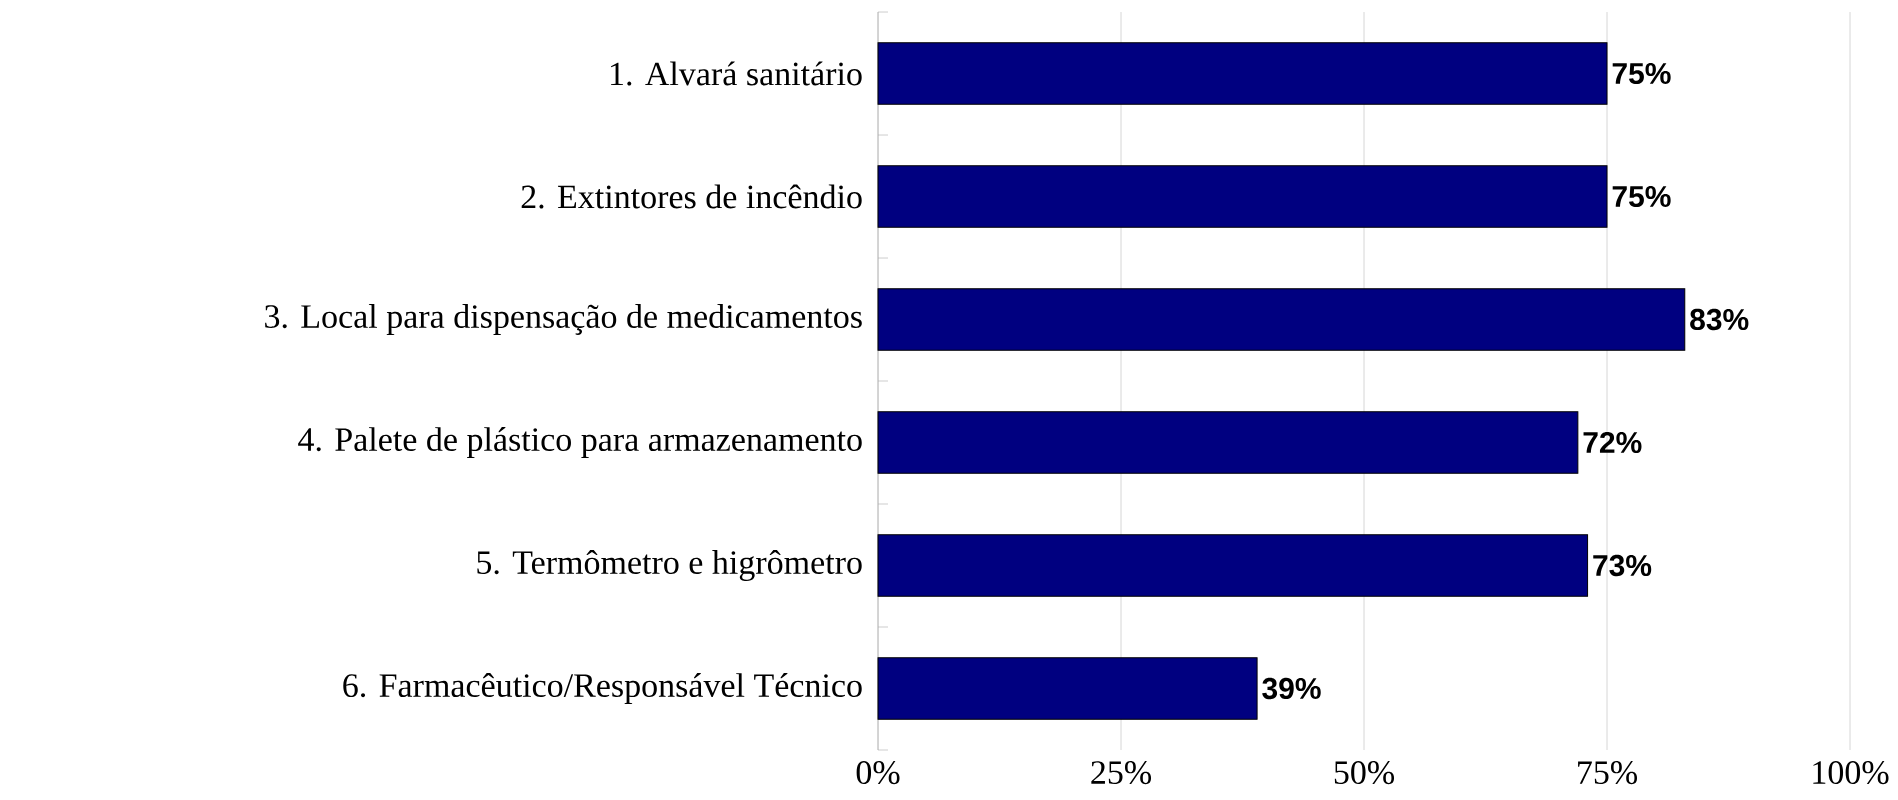 This screenshot has height=800, width=1898. Describe the element at coordinates (1851, 773) in the screenshot. I see `x-tick-label: 100%` at that location.